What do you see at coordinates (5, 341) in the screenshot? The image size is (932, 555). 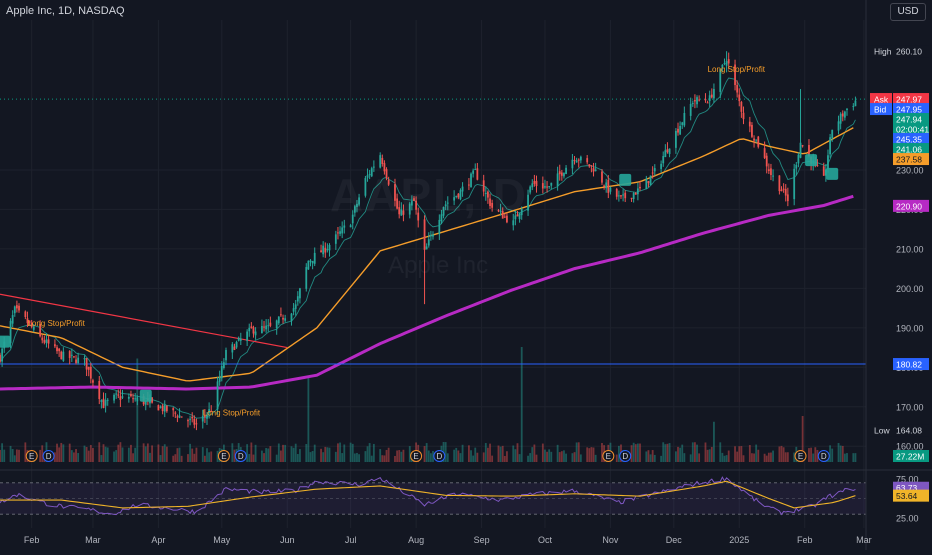 I see `signal-marker` at bounding box center [5, 341].